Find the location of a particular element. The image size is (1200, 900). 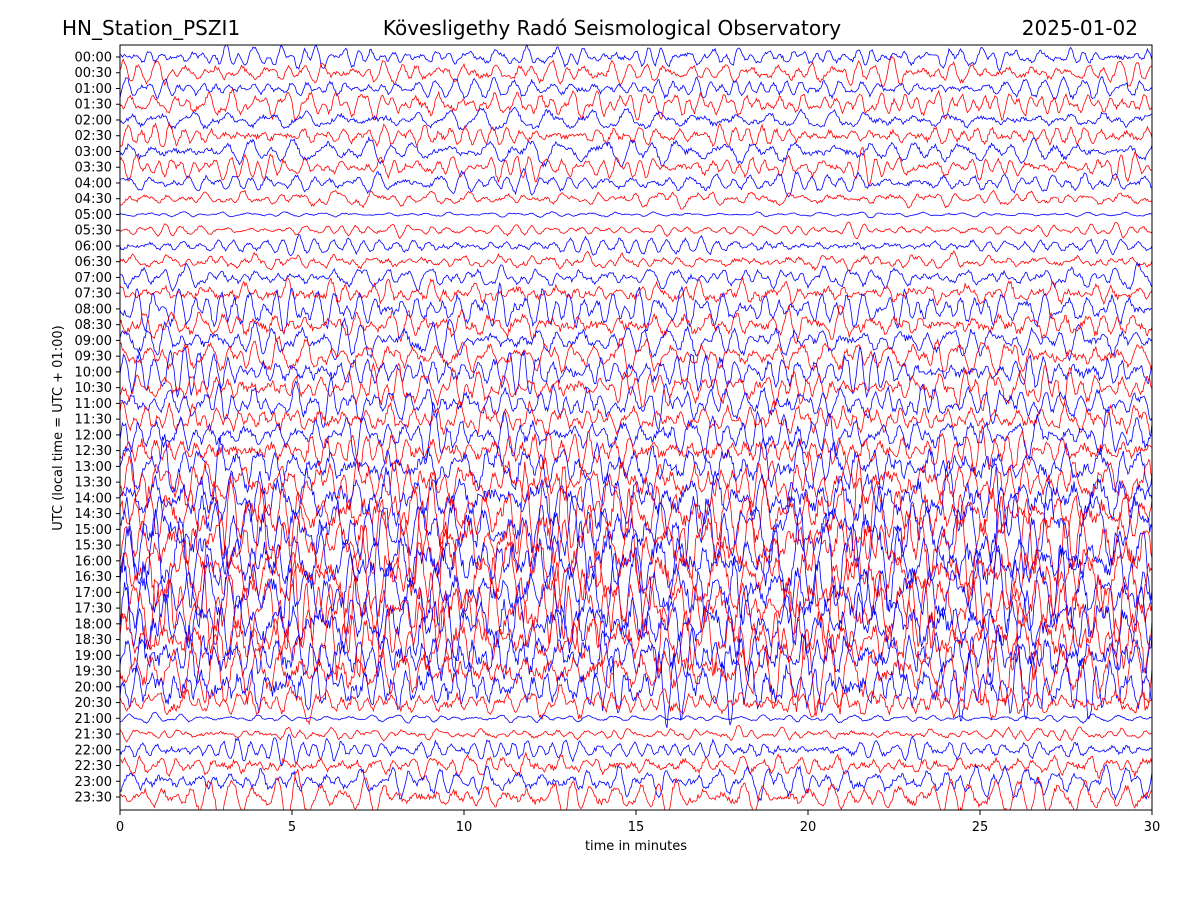

y-tick-label: 23:30 is located at coordinates (93, 798).